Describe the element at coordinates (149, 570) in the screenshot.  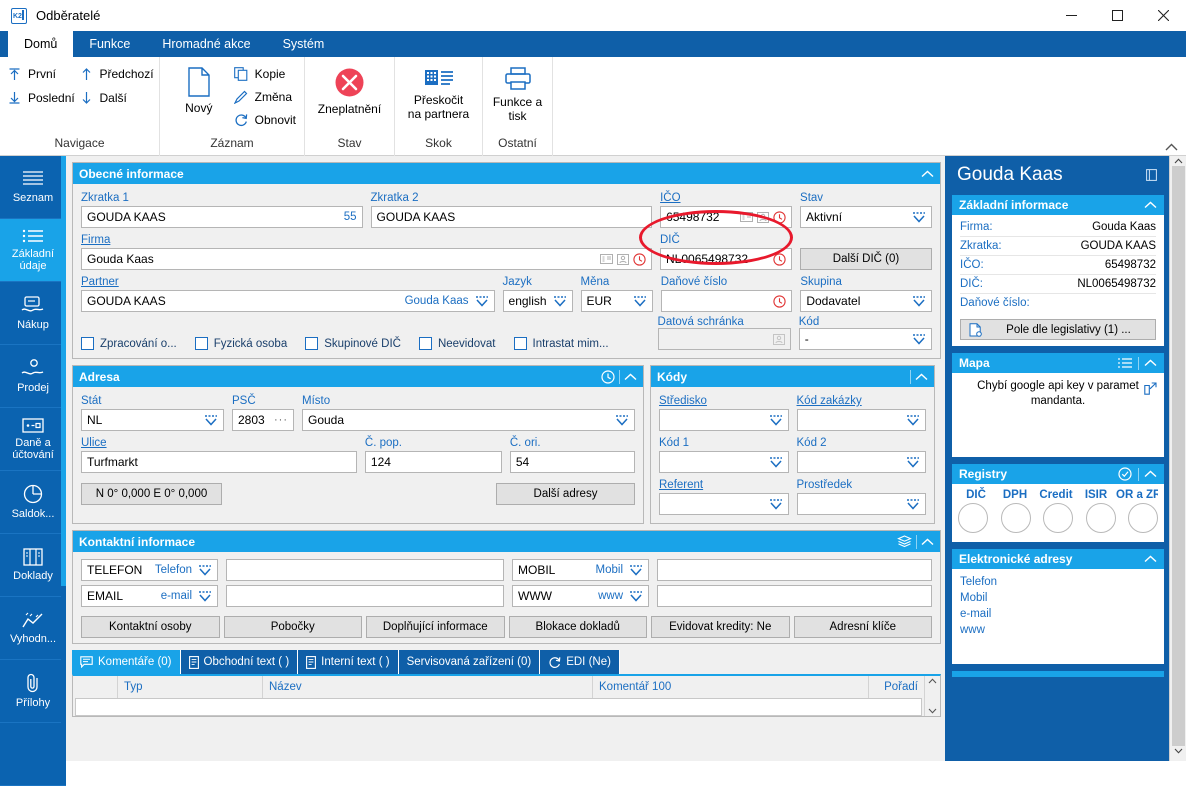
I see `dropdown-telefon-type: TELEFON Telefon` at that location.